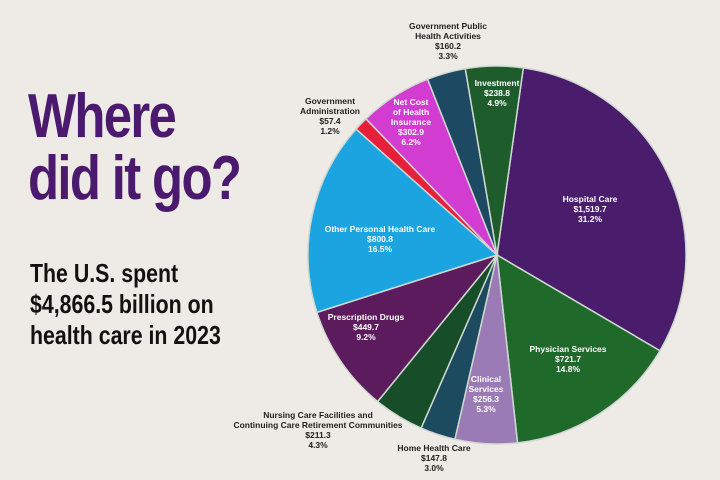 The height and width of the screenshot is (480, 720). I want to click on headline: Where did it go?, so click(138, 148).